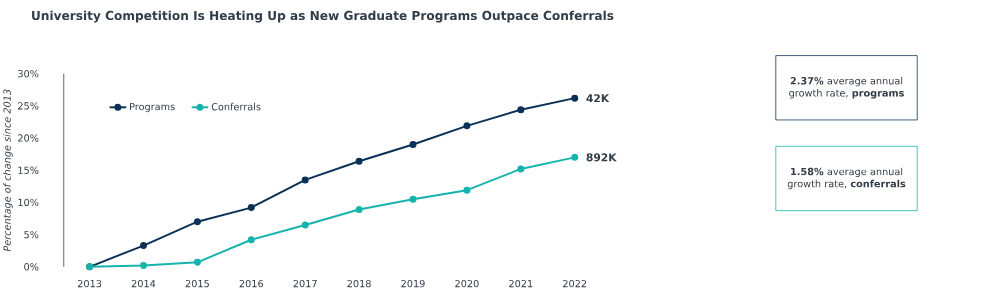 Image resolution: width=1004 pixels, height=291 pixels. Describe the element at coordinates (31, 267) in the screenshot. I see `y-tick-label: 0%` at that location.